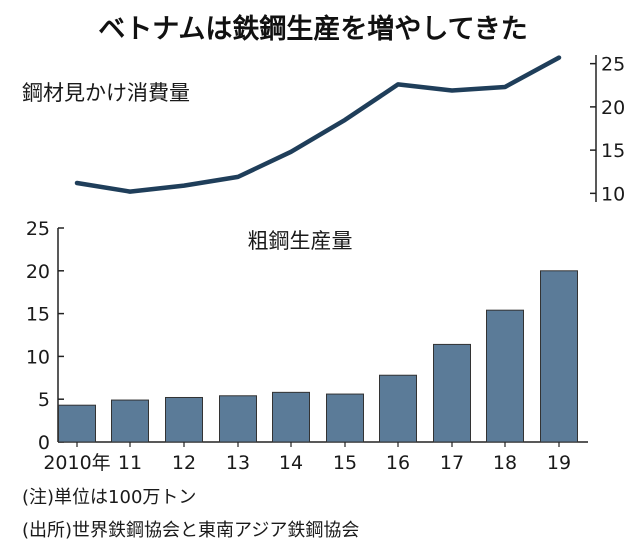 The height and width of the screenshot is (554, 626). Describe the element at coordinates (613, 151) in the screenshot. I see `line-y-tick-label: 15` at that location.